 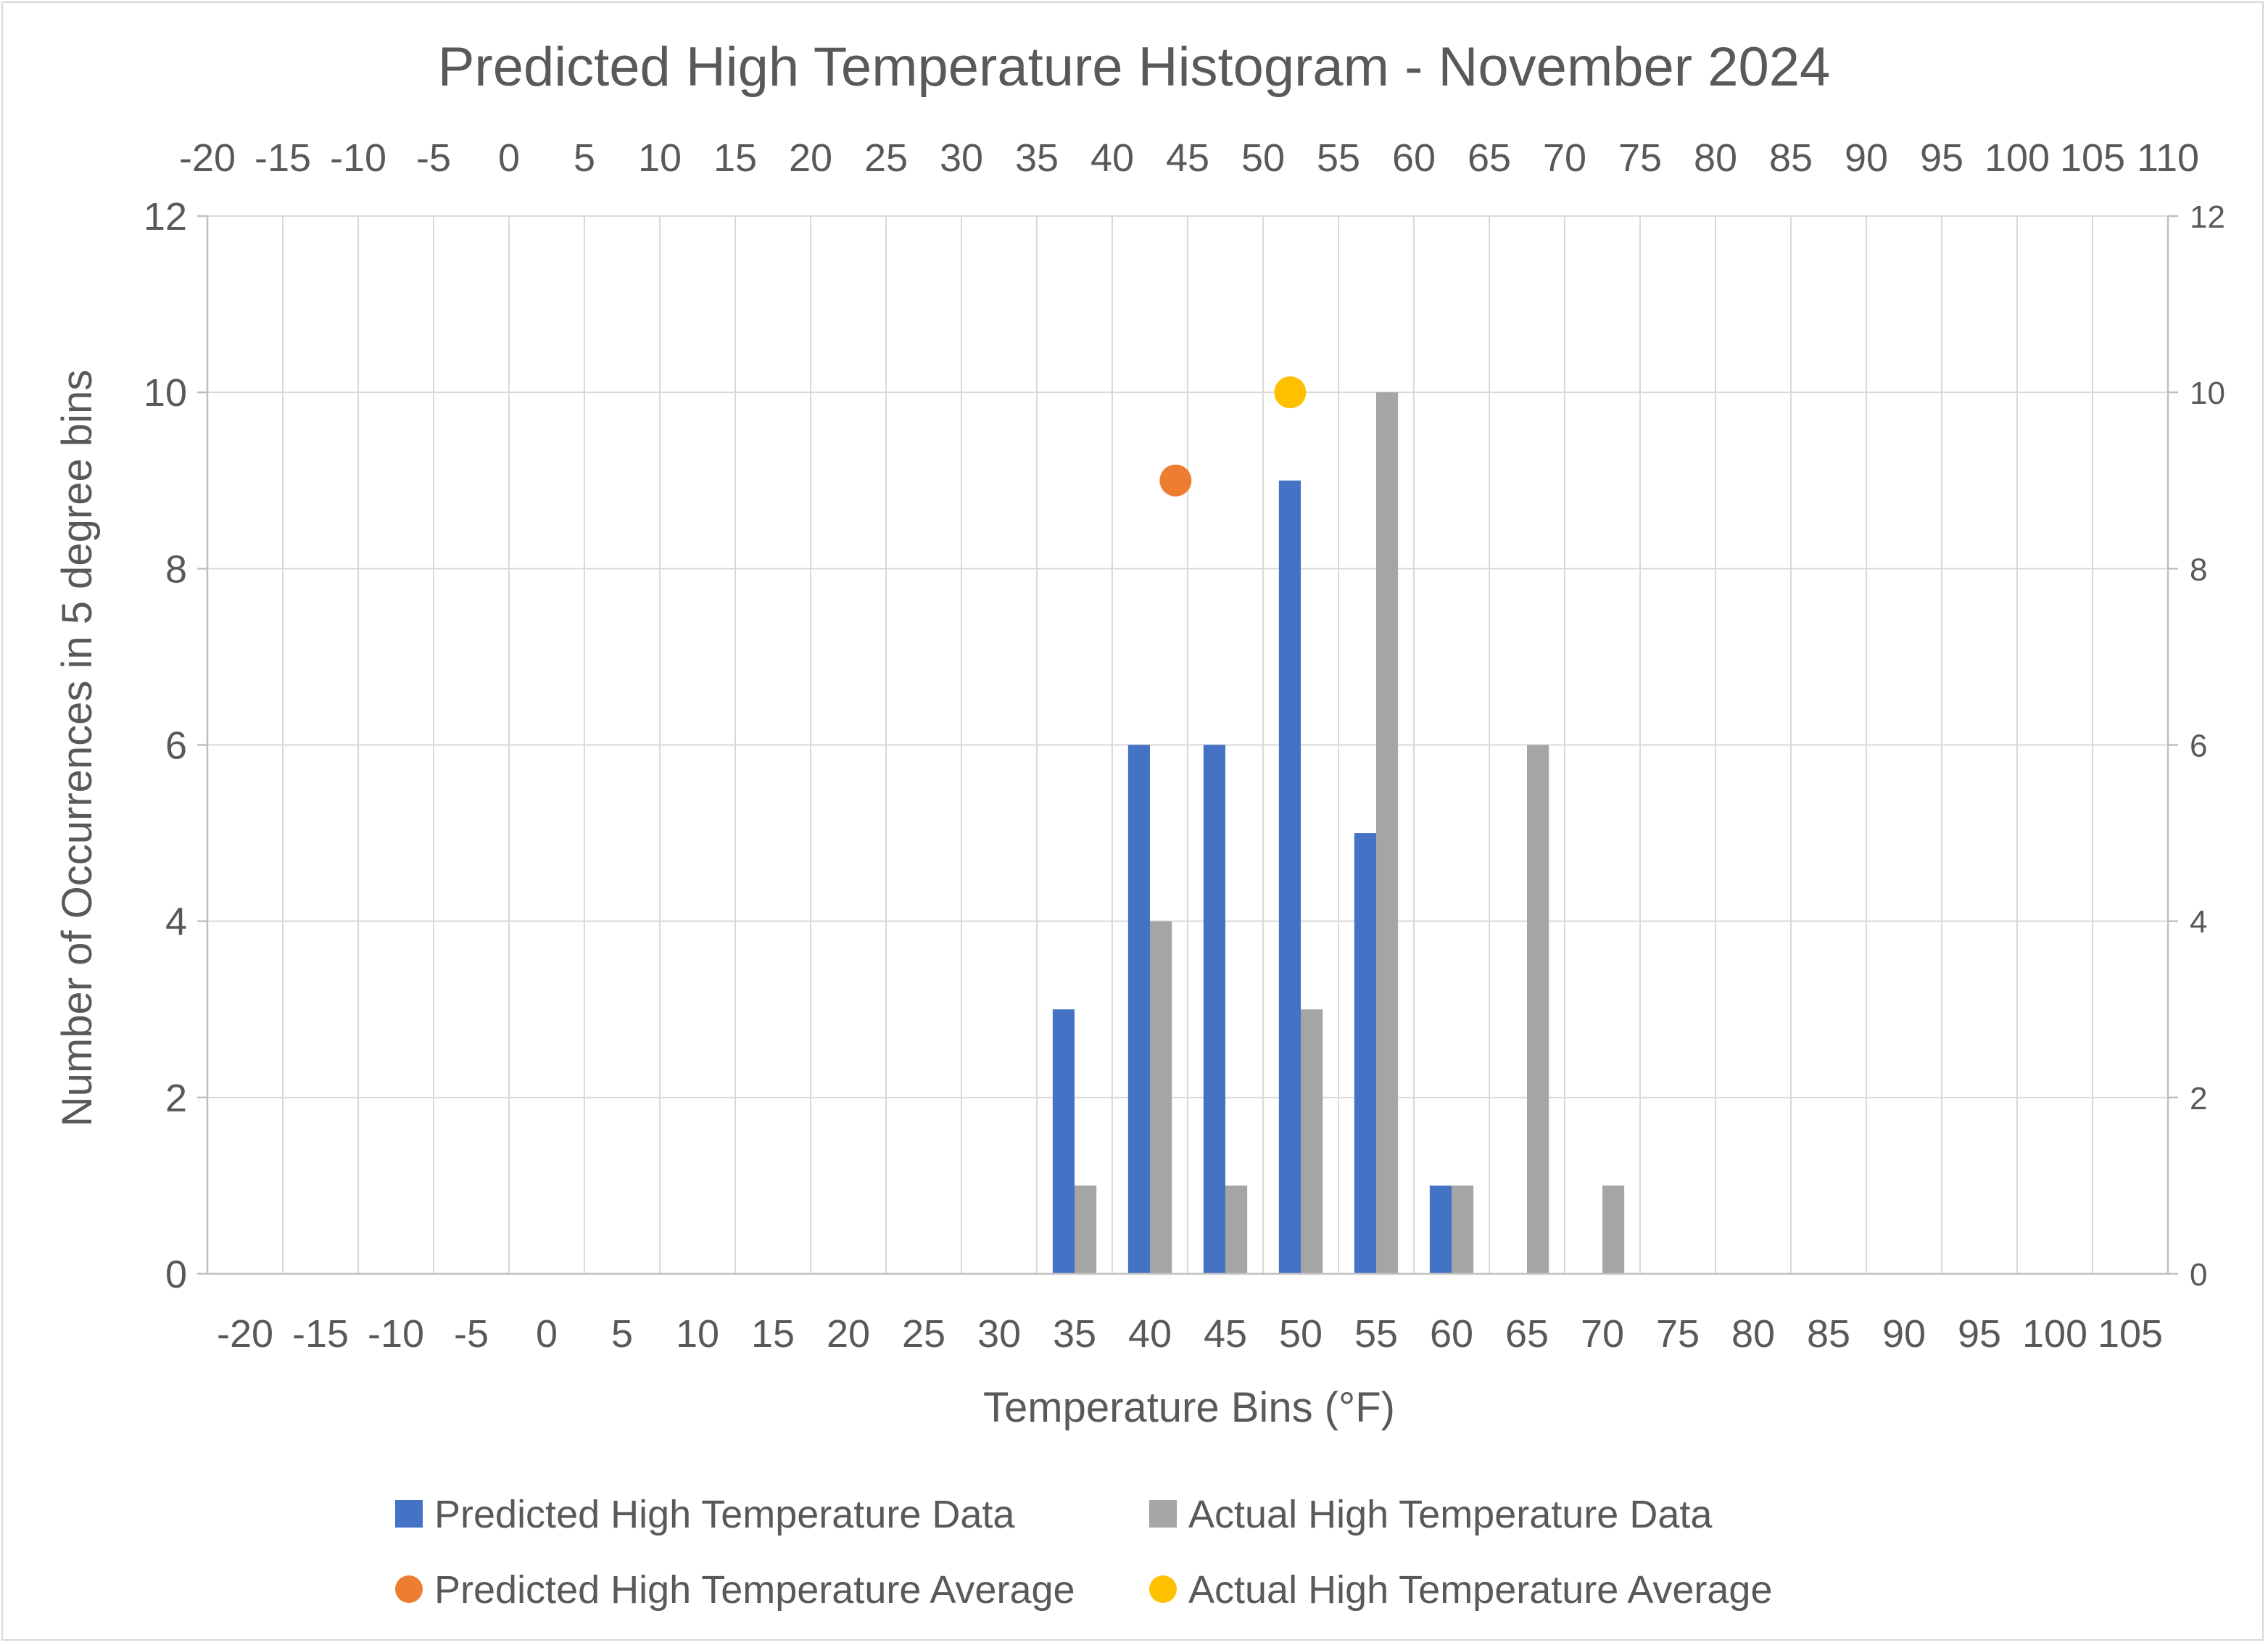 I want to click on x-tick-label: 30, so click(x=999, y=1334).